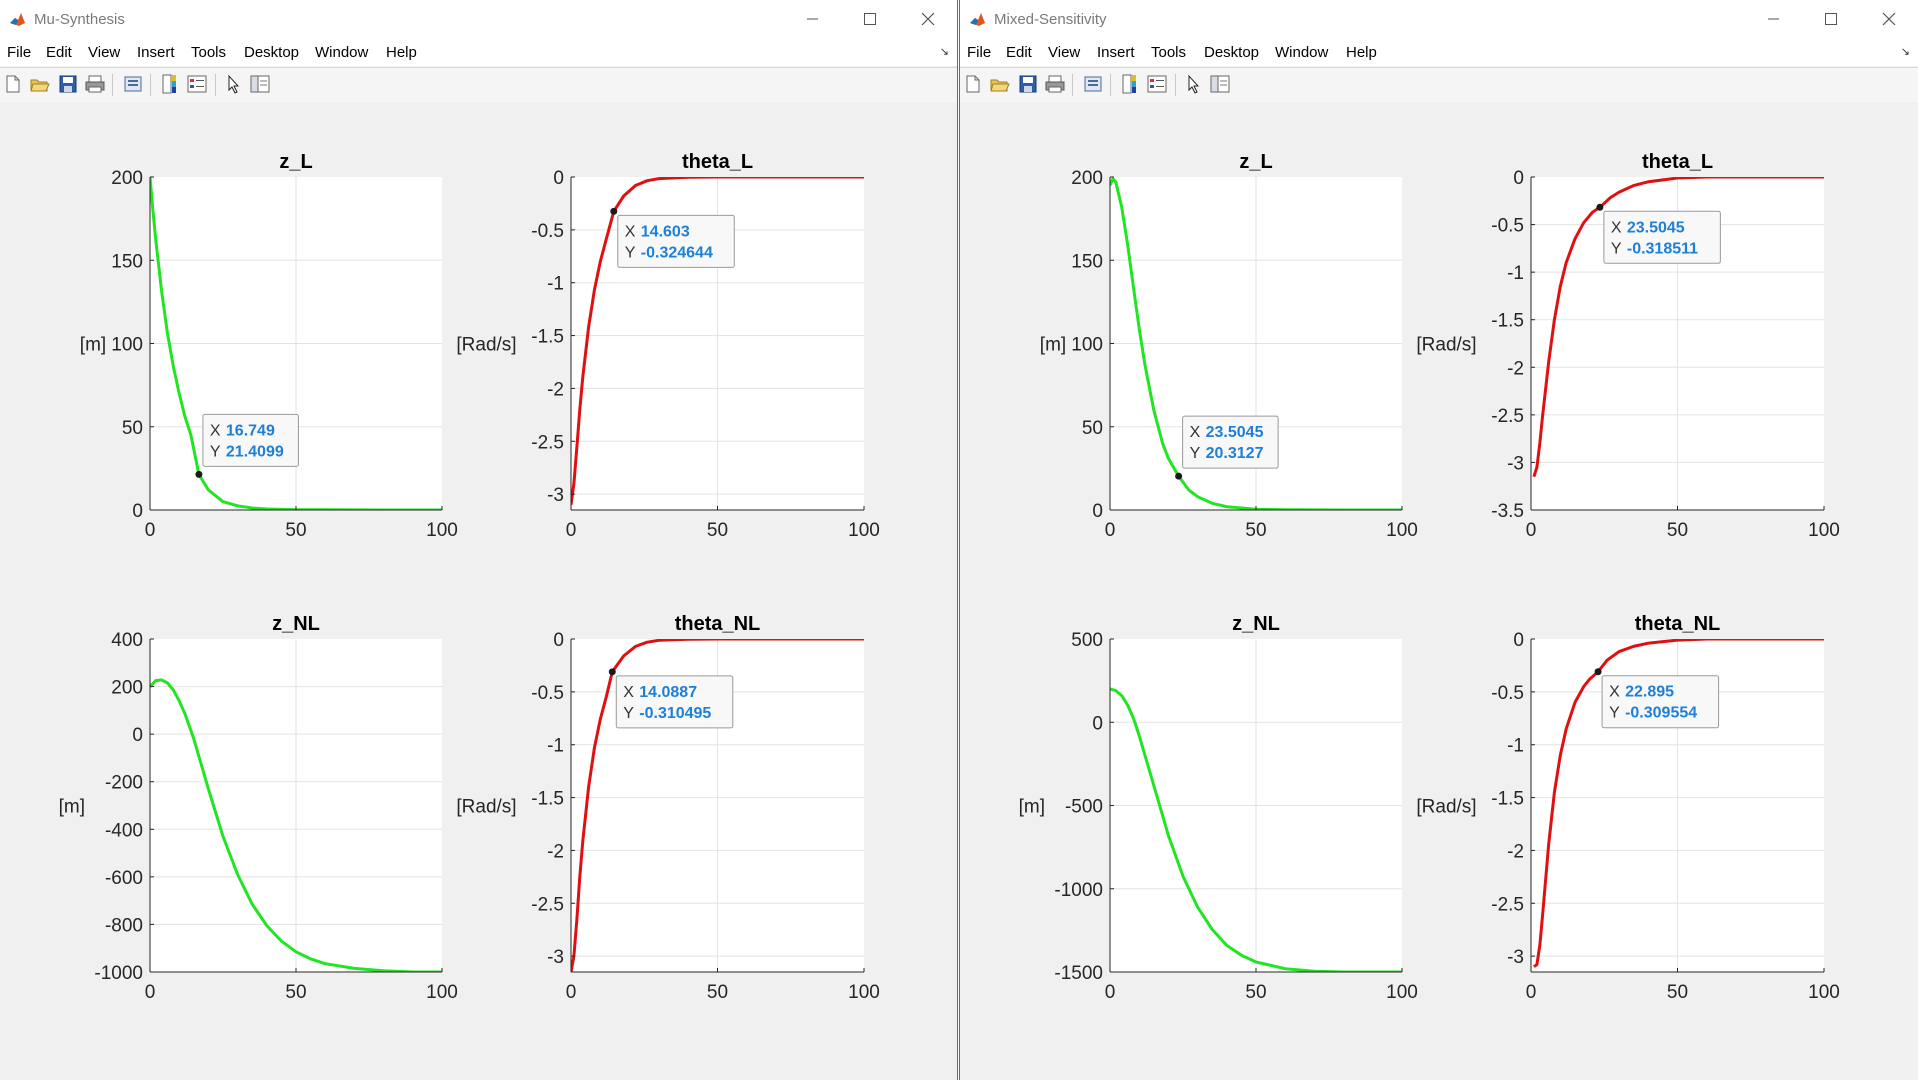 This screenshot has width=1918, height=1085. What do you see at coordinates (1235, 432) in the screenshot?
I see `datatip-x-value: 23.5045` at bounding box center [1235, 432].